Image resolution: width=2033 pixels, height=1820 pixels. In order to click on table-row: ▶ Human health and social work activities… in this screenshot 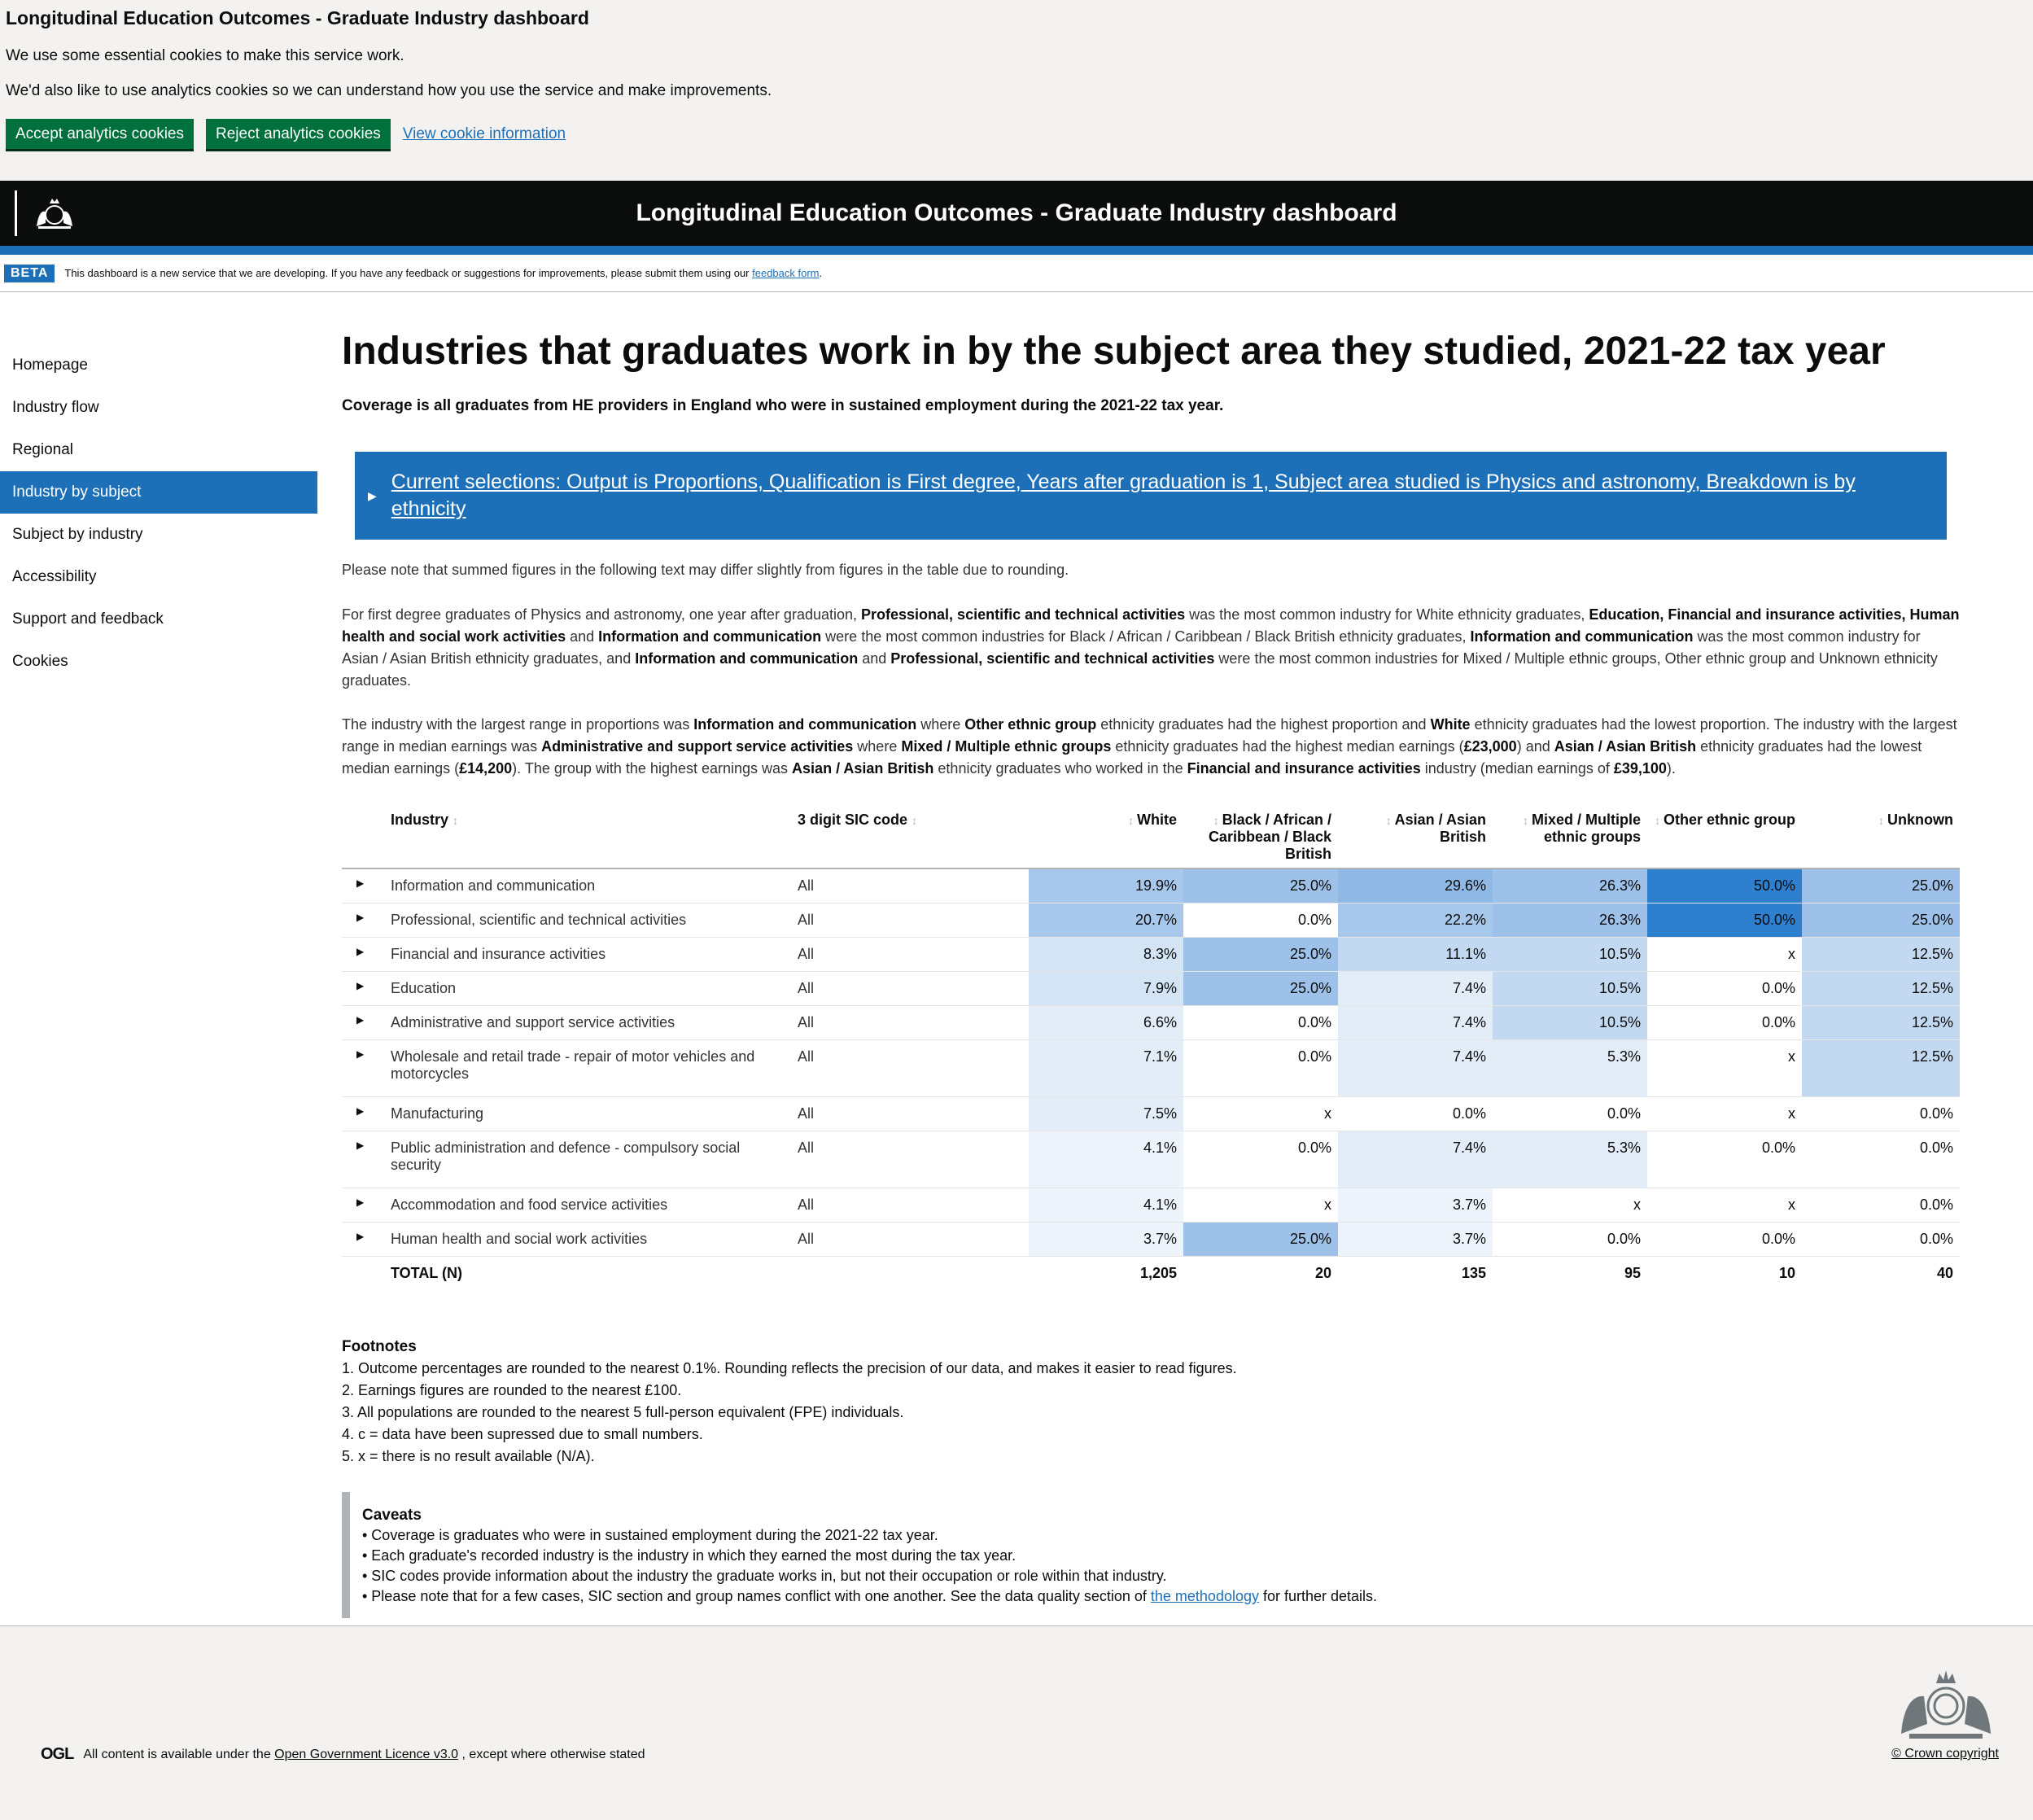, I will do `click(1151, 1240)`.